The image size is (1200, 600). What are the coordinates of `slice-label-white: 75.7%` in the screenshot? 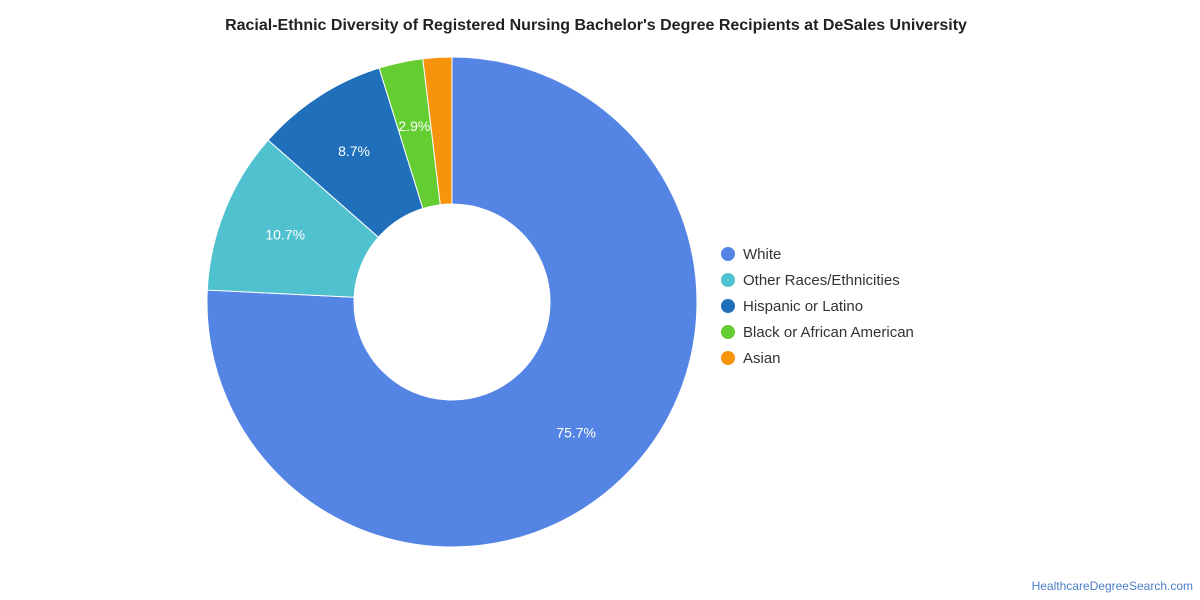 It's located at (576, 432).